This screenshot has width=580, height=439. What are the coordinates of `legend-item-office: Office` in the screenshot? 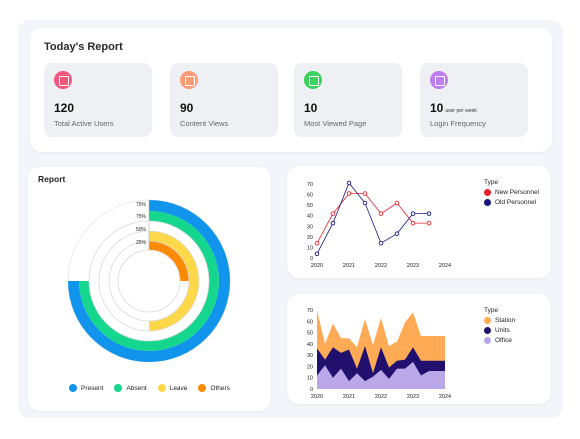 It's located at (499, 340).